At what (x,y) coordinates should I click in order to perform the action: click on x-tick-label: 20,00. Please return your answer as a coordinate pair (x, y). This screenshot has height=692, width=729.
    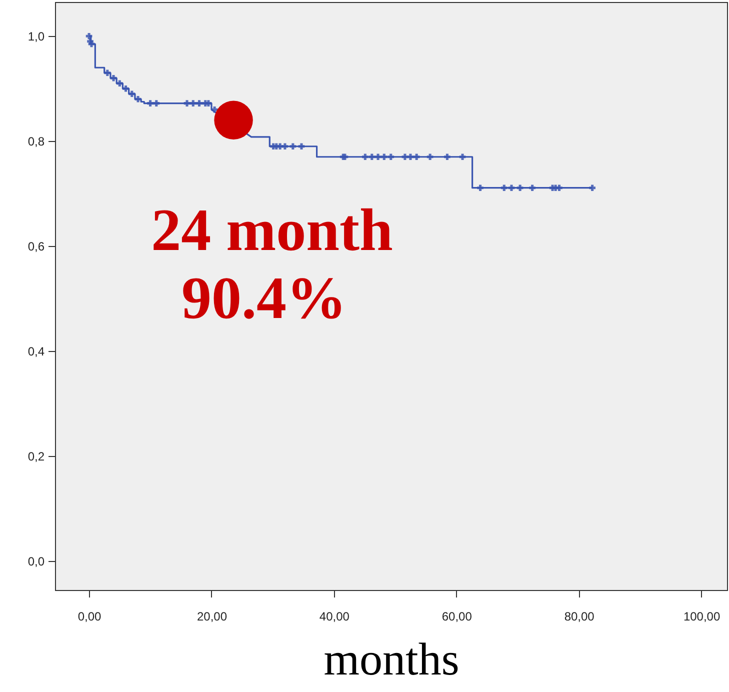
    Looking at the image, I should click on (212, 617).